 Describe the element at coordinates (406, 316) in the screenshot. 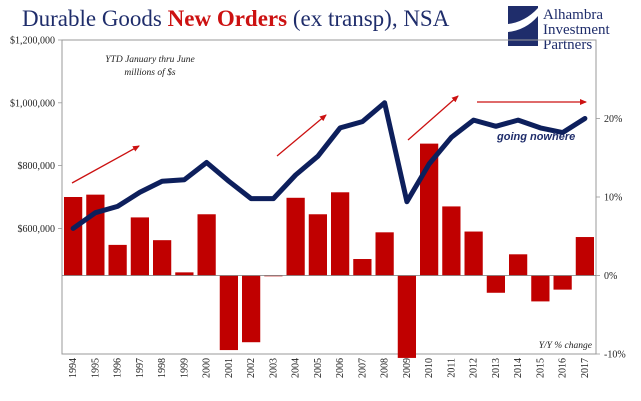

I see `bar-2009` at that location.